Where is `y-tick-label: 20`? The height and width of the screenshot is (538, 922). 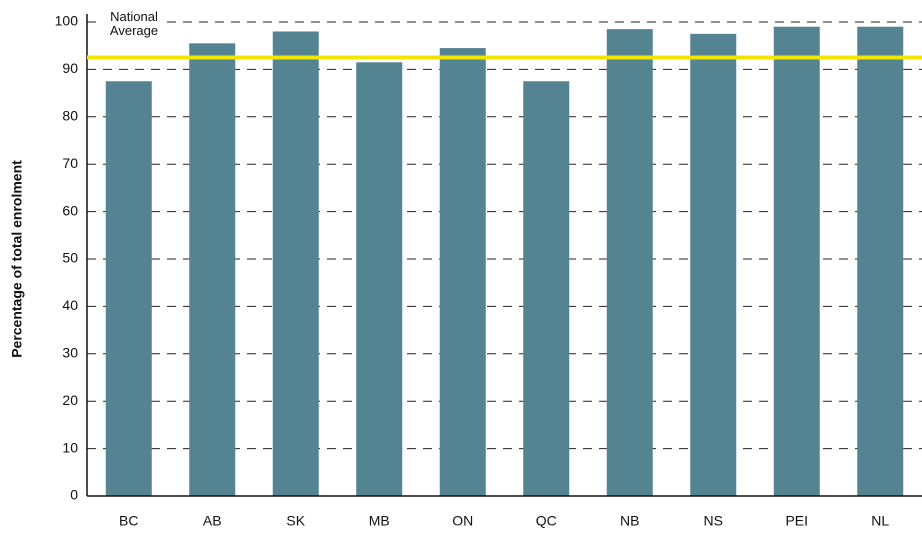
y-tick-label: 20 is located at coordinates (70, 400).